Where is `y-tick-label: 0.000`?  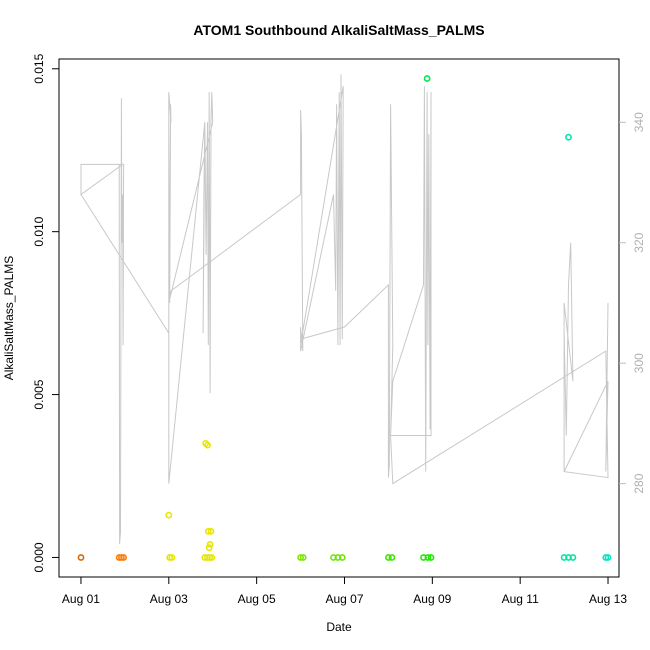
y-tick-label: 0.000 is located at coordinates (39, 557).